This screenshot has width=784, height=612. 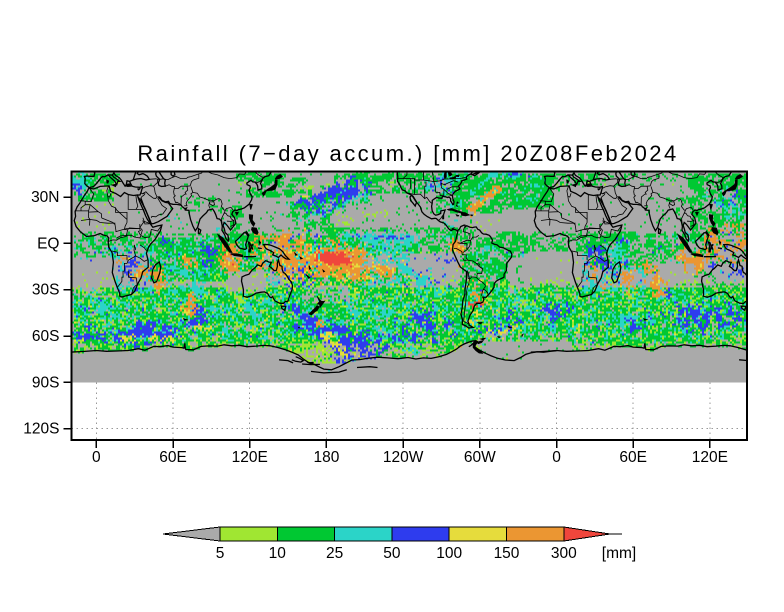 What do you see at coordinates (403, 457) in the screenshot?
I see `svg-text: 120W` at bounding box center [403, 457].